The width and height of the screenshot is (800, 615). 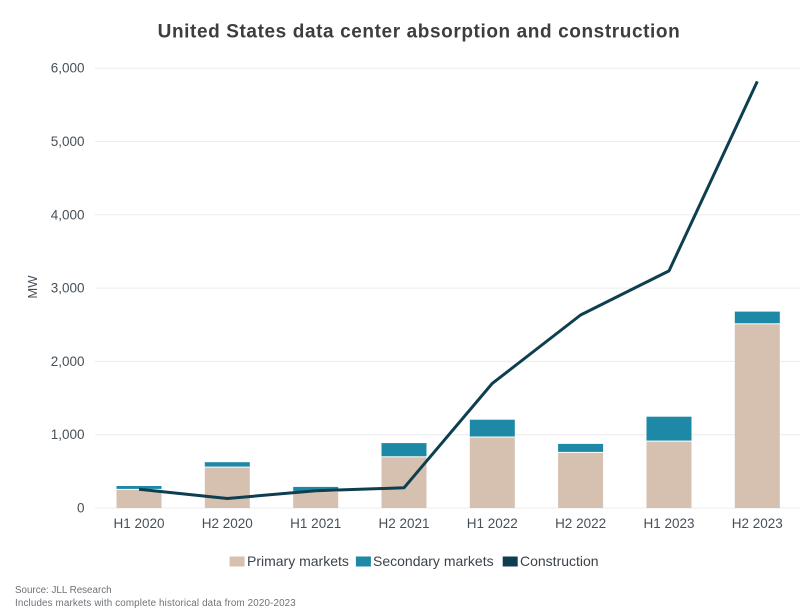 What do you see at coordinates (68, 361) in the screenshot?
I see `svg-text: 2,000` at bounding box center [68, 361].